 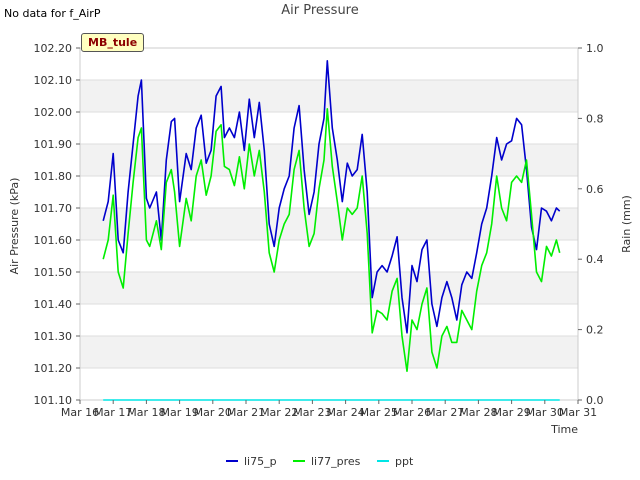 What do you see at coordinates (53, 272) in the screenshot?
I see `y-tick-label: 101.50` at bounding box center [53, 272].